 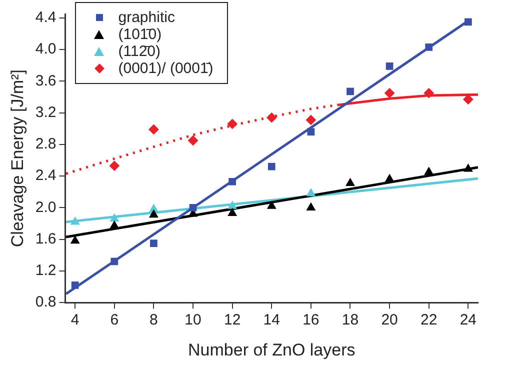 What do you see at coordinates (311, 320) in the screenshot?
I see `x-tick-label: 16` at bounding box center [311, 320].